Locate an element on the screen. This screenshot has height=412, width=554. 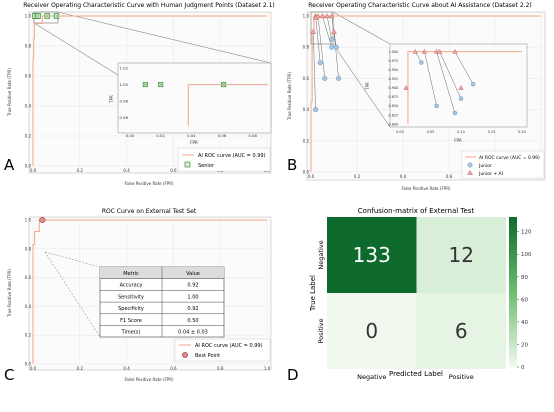
chart-a-ylabel: True Positive Rate (TPR) is located at coordinates (9, 92).